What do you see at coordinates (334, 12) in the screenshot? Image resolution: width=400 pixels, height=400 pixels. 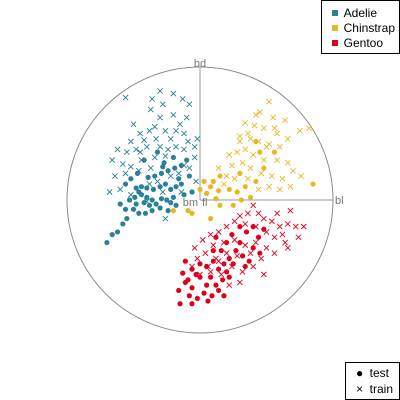 I see `legend-swatch-adelie` at bounding box center [334, 12].